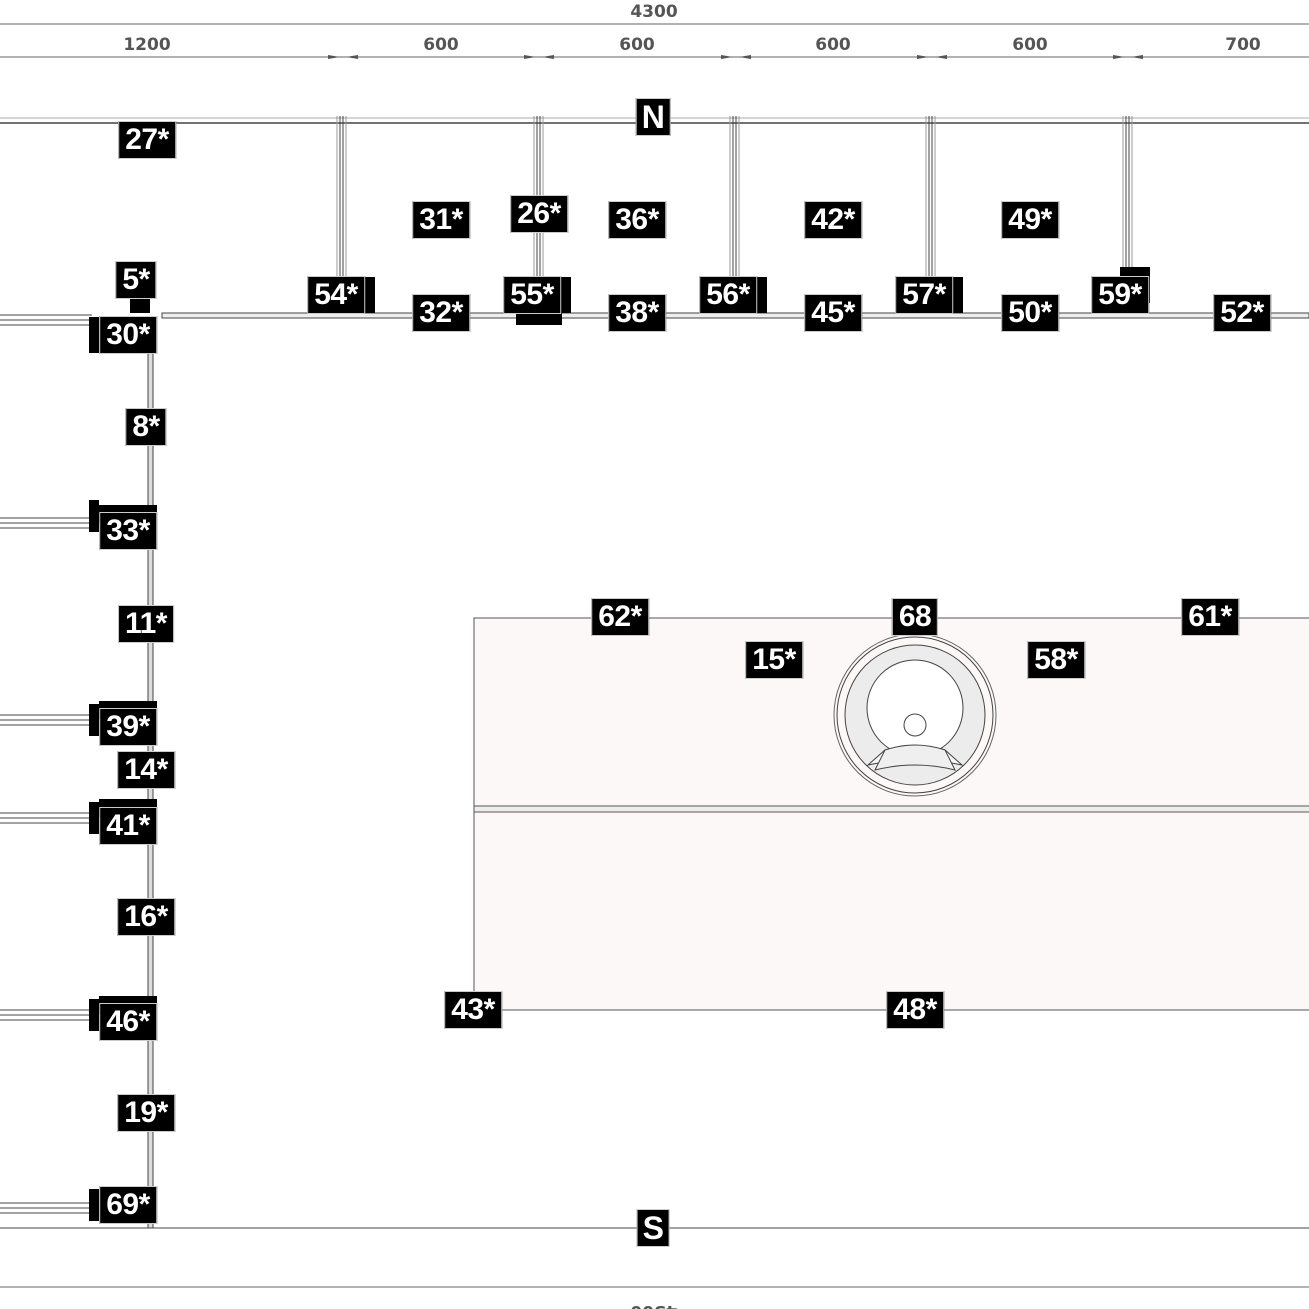 The width and height of the screenshot is (1309, 1309). I want to click on item-label: 33*, so click(128, 531).